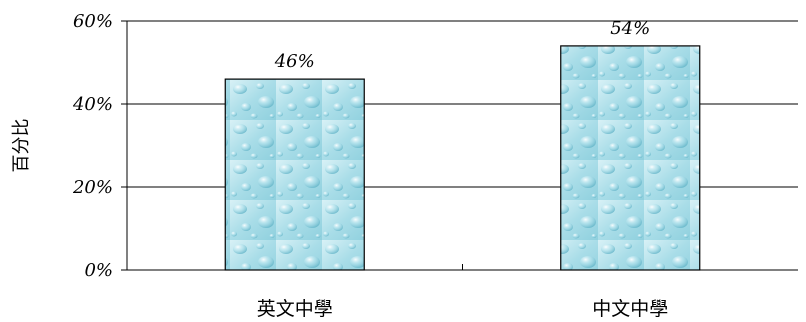 This screenshot has width=806, height=322. I want to click on data-label: 54%, so click(630, 28).